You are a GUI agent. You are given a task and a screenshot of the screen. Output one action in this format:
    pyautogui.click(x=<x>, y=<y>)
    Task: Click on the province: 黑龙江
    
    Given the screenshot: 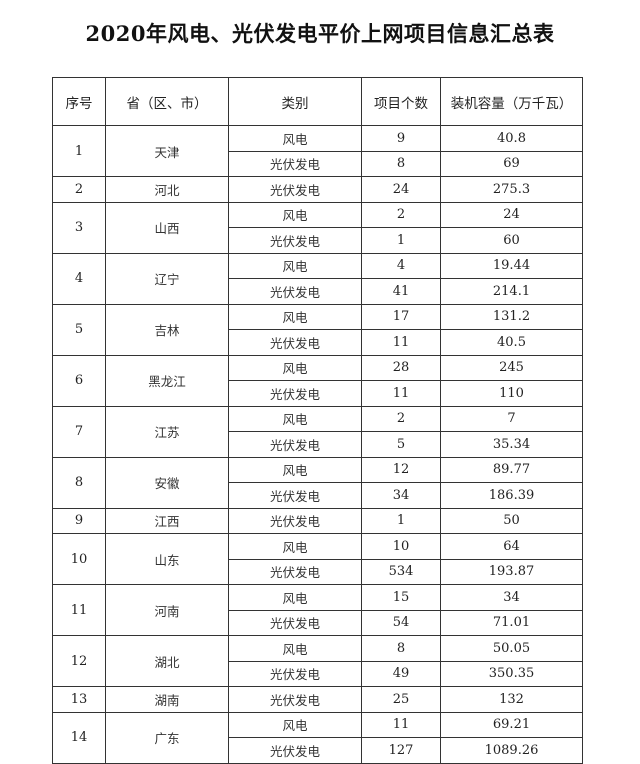 What is the action you would take?
    pyautogui.click(x=167, y=380)
    